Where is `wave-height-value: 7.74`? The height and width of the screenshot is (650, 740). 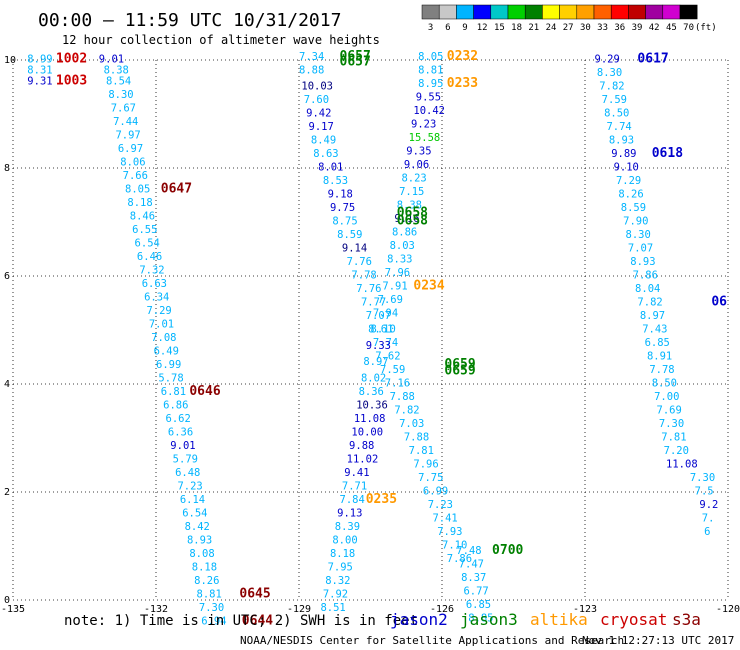 wave-height-value: 7.74 is located at coordinates (385, 343).